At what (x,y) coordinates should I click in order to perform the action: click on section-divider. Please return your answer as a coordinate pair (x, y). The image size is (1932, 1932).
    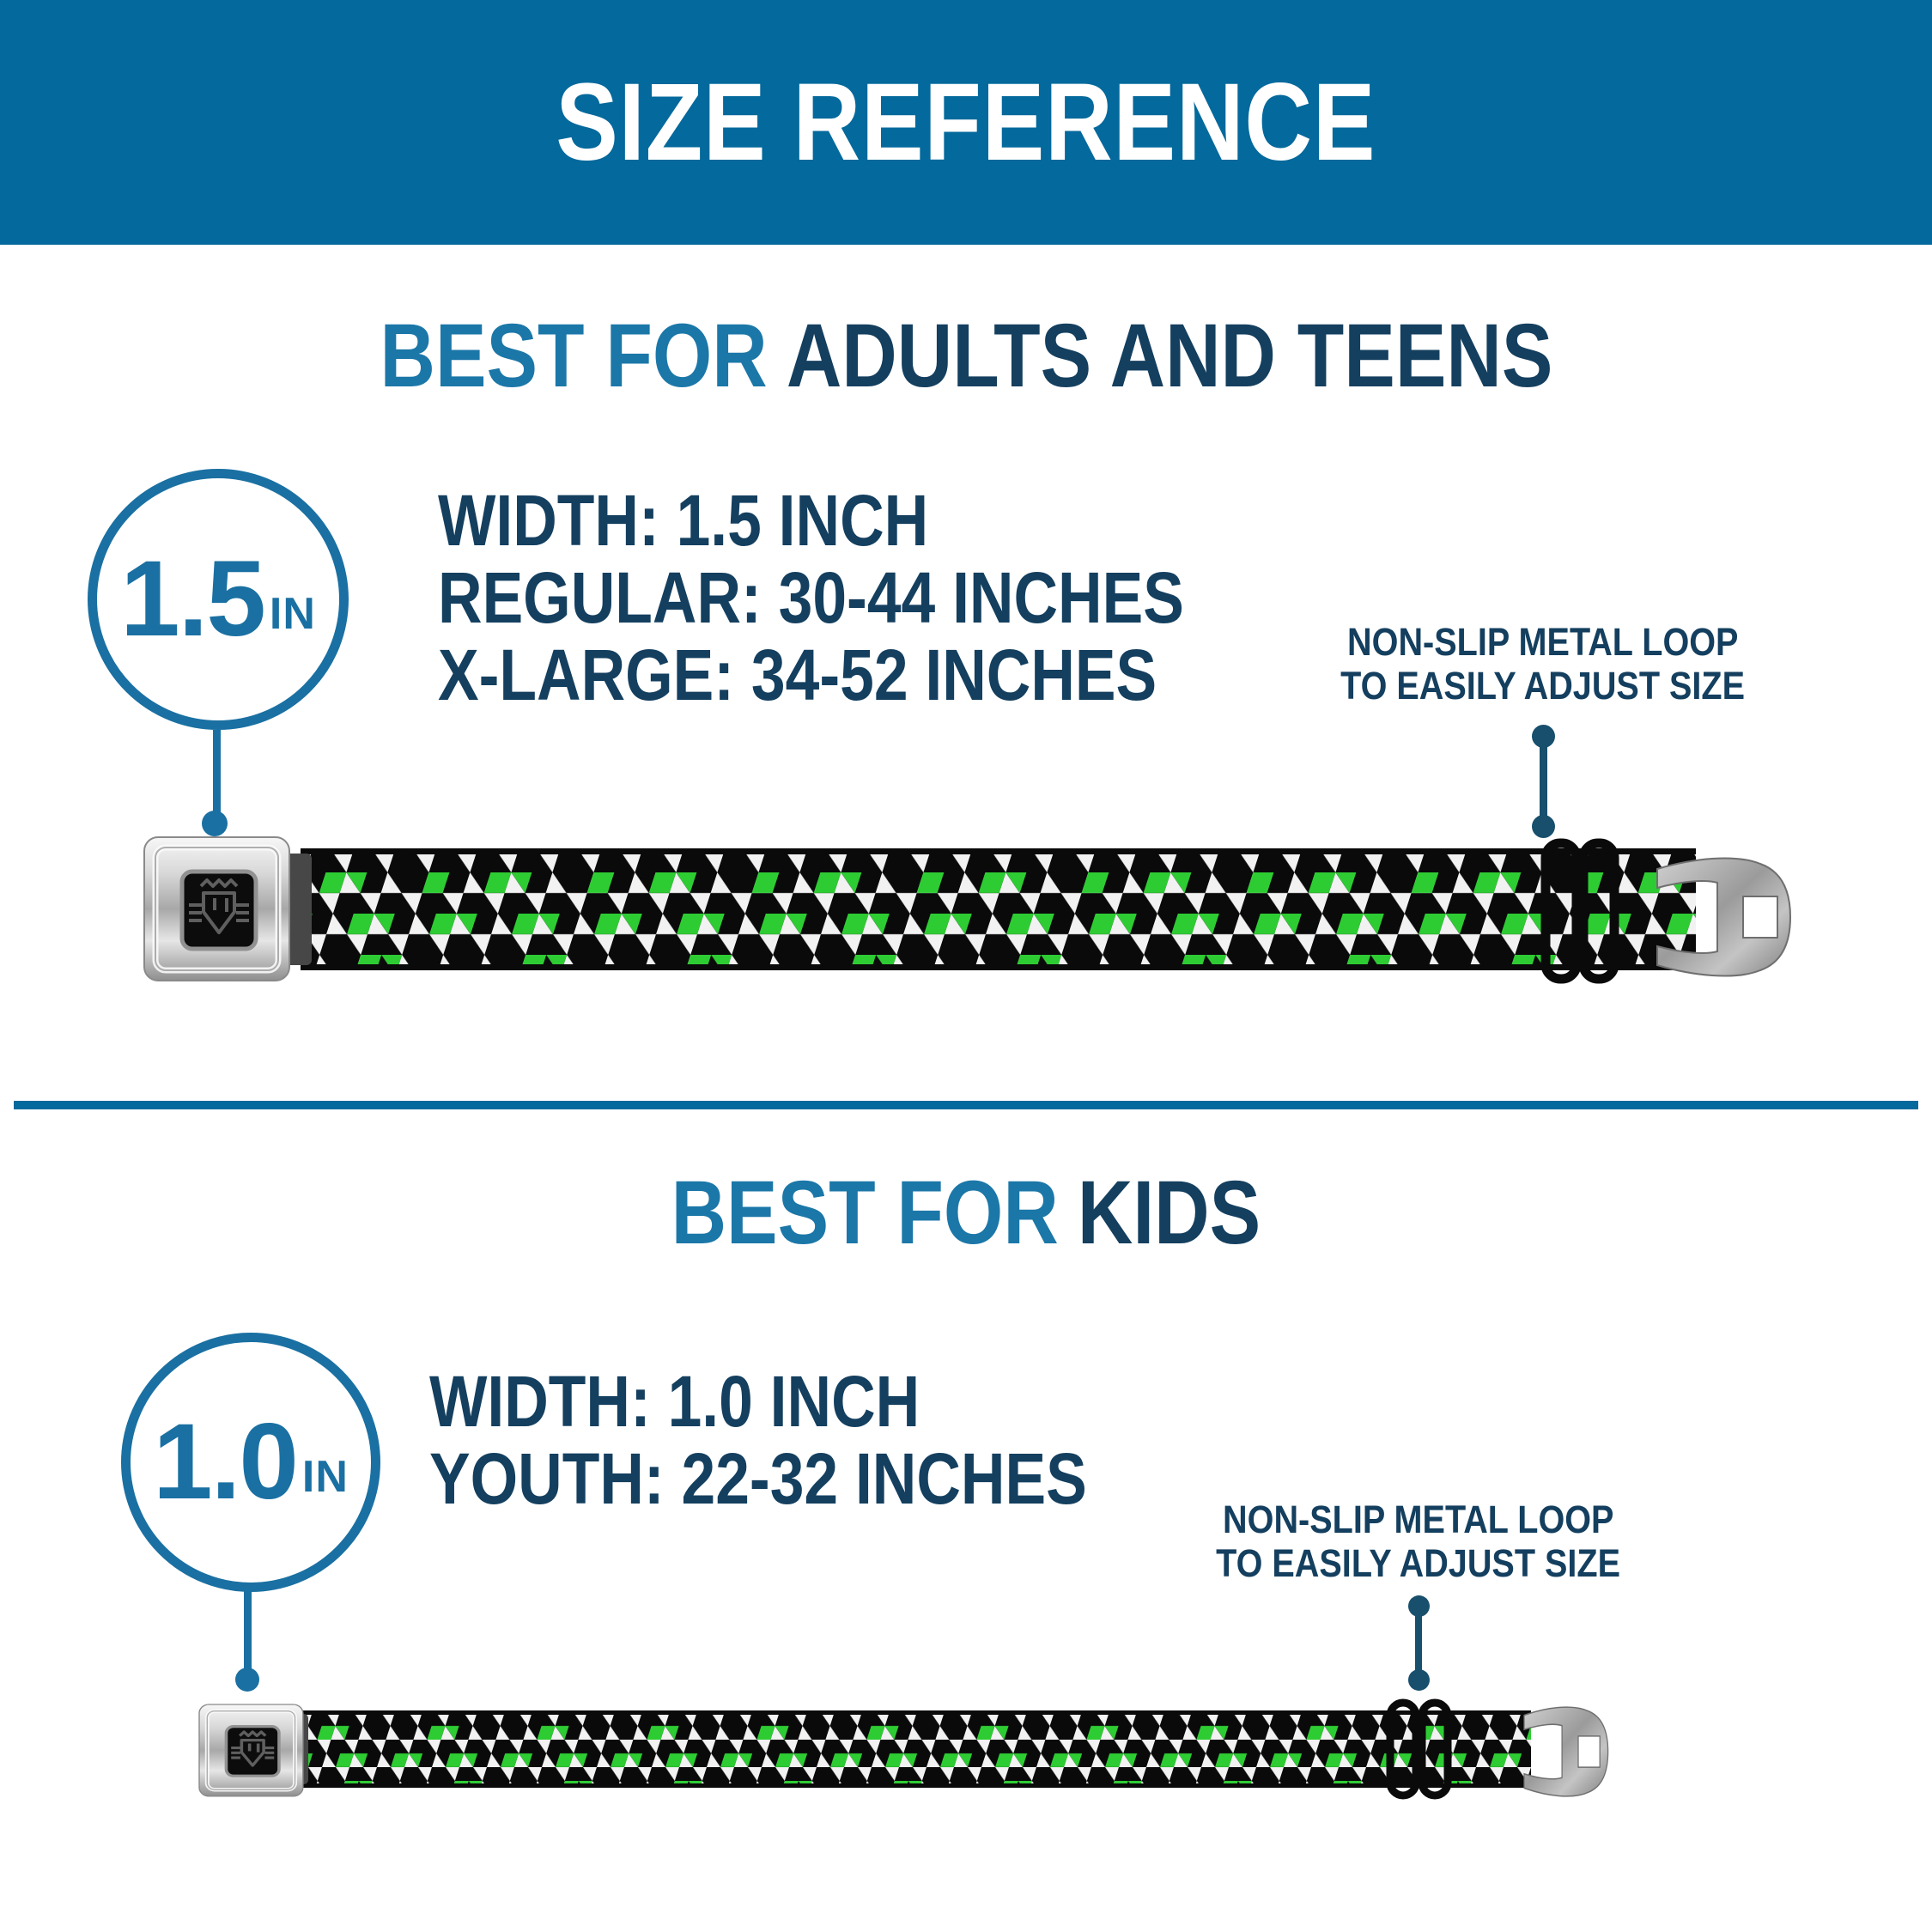
    Looking at the image, I should click on (966, 1105).